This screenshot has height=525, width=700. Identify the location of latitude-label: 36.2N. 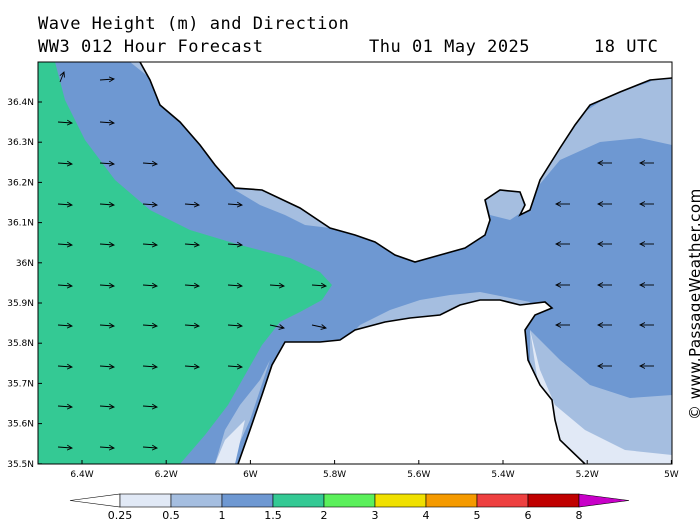
(20, 183).